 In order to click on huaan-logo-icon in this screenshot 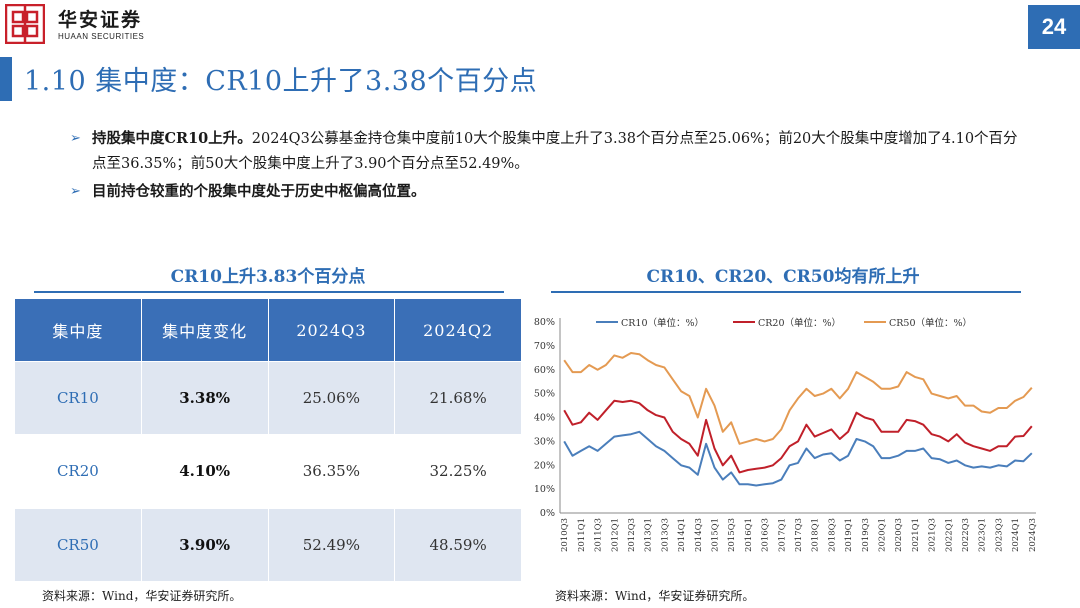, I will do `click(25, 24)`.